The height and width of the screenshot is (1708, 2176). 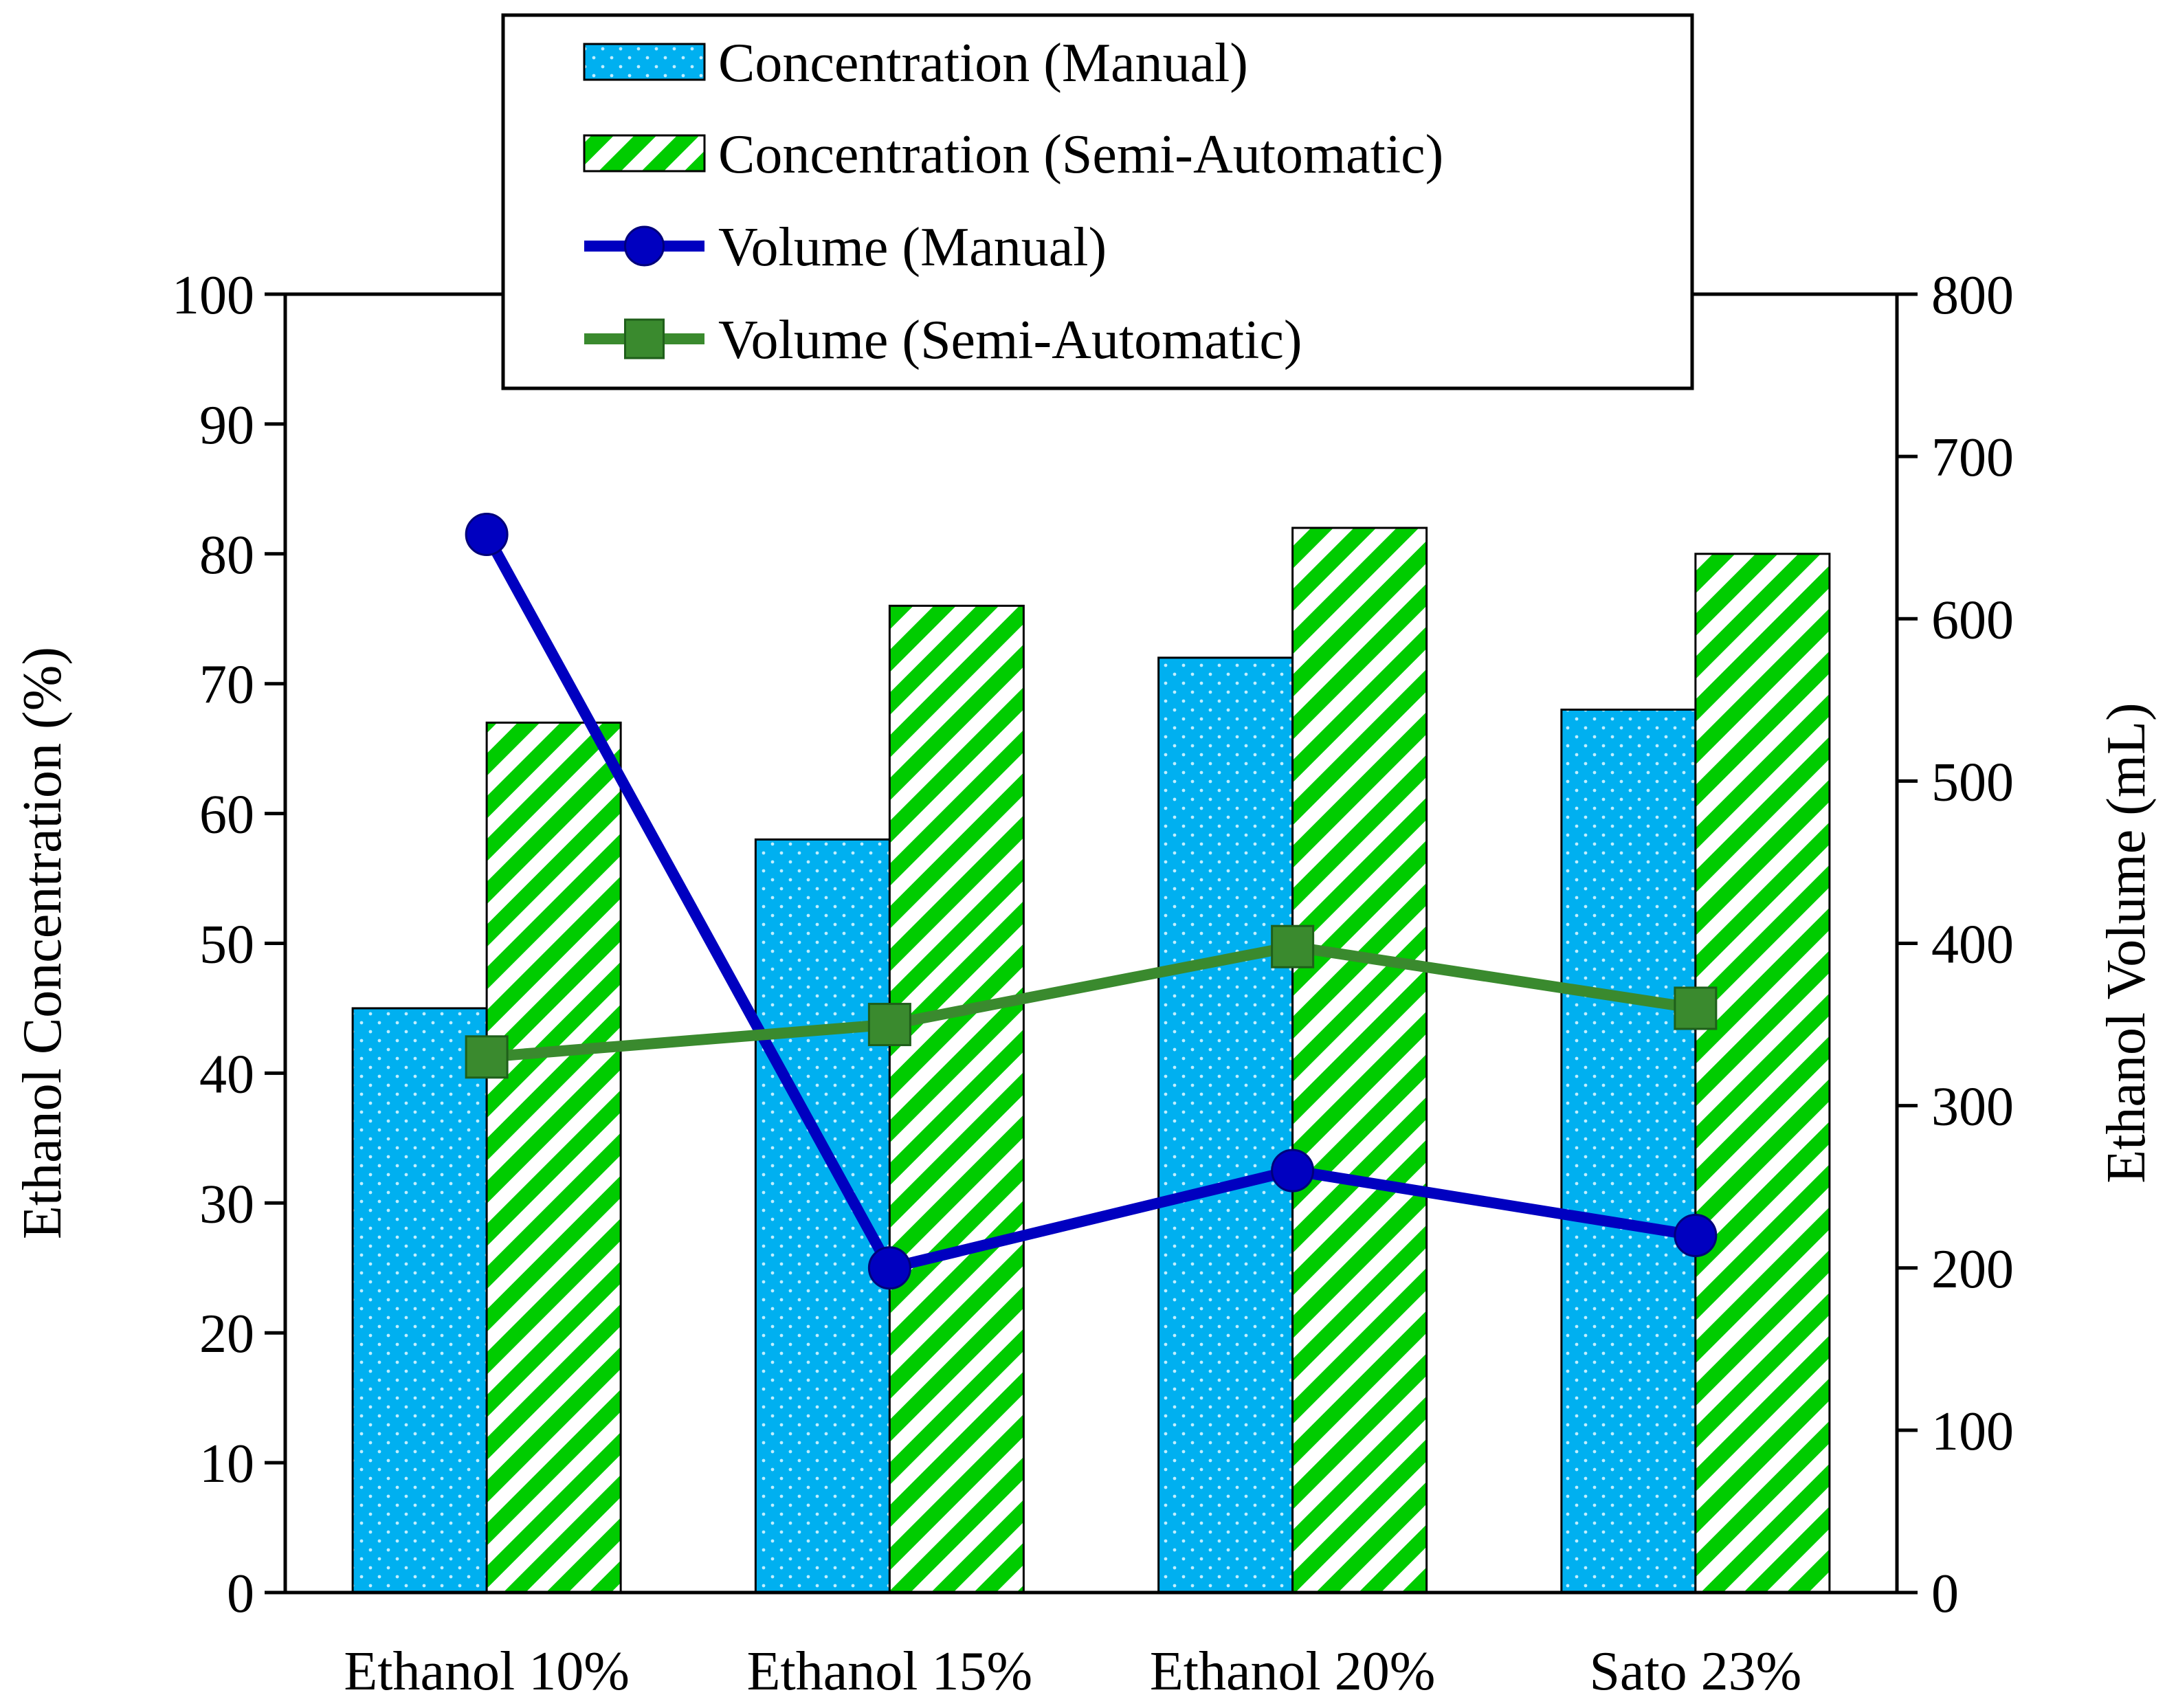 What do you see at coordinates (486, 1671) in the screenshot?
I see `x-tick-label: Ethanol 10%` at bounding box center [486, 1671].